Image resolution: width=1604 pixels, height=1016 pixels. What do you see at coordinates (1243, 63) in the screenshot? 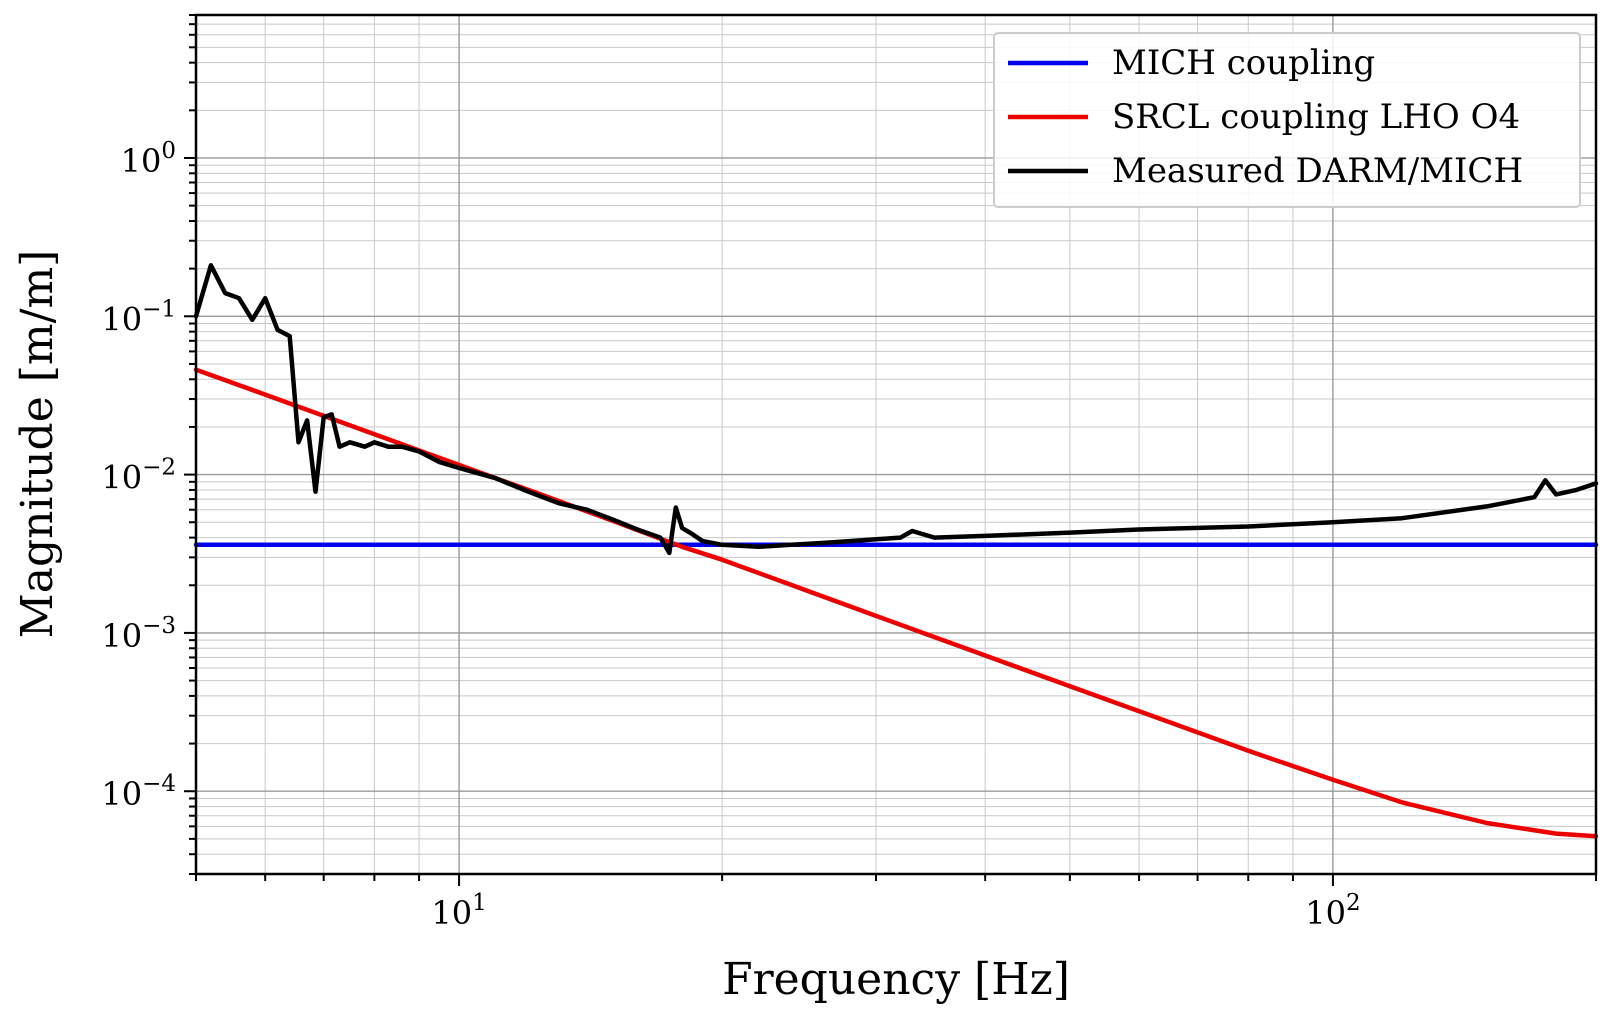
I see `legend-label: MICH coupling` at bounding box center [1243, 63].